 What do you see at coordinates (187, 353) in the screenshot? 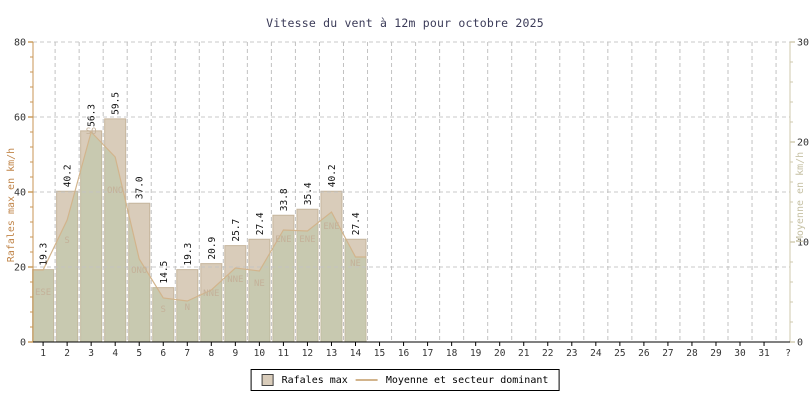
I see `x-tick-label: 7` at bounding box center [187, 353].